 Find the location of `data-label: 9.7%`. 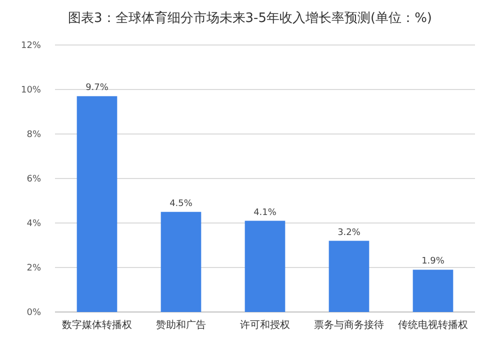

data-label: 9.7% is located at coordinates (97, 88).